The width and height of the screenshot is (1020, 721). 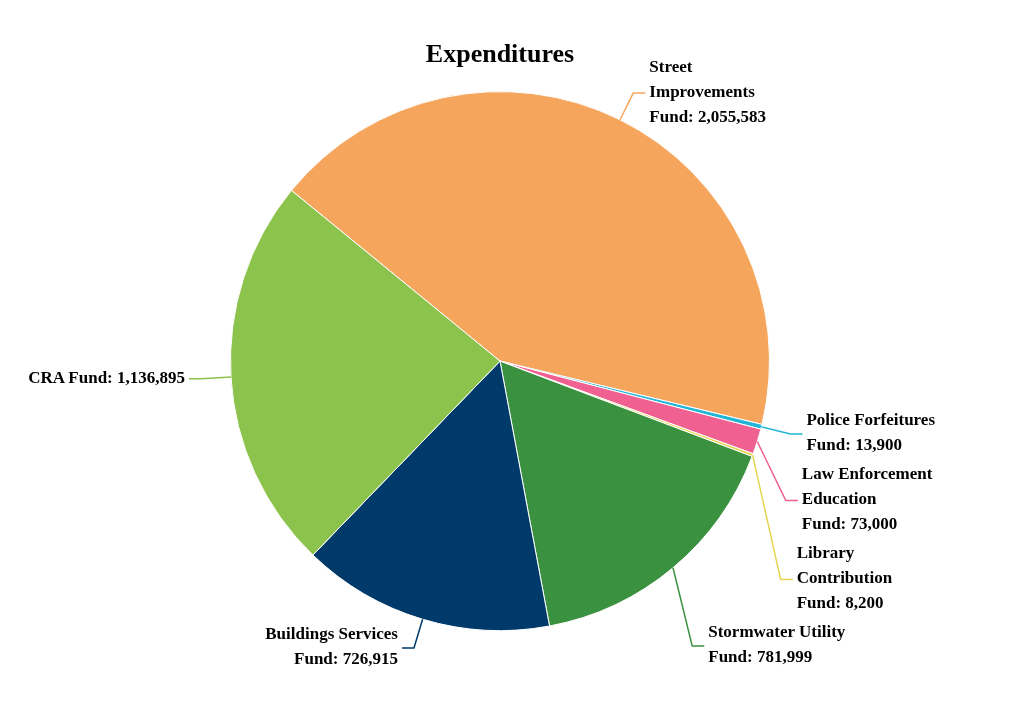 I want to click on chart-title: Expenditures, so click(x=500, y=54).